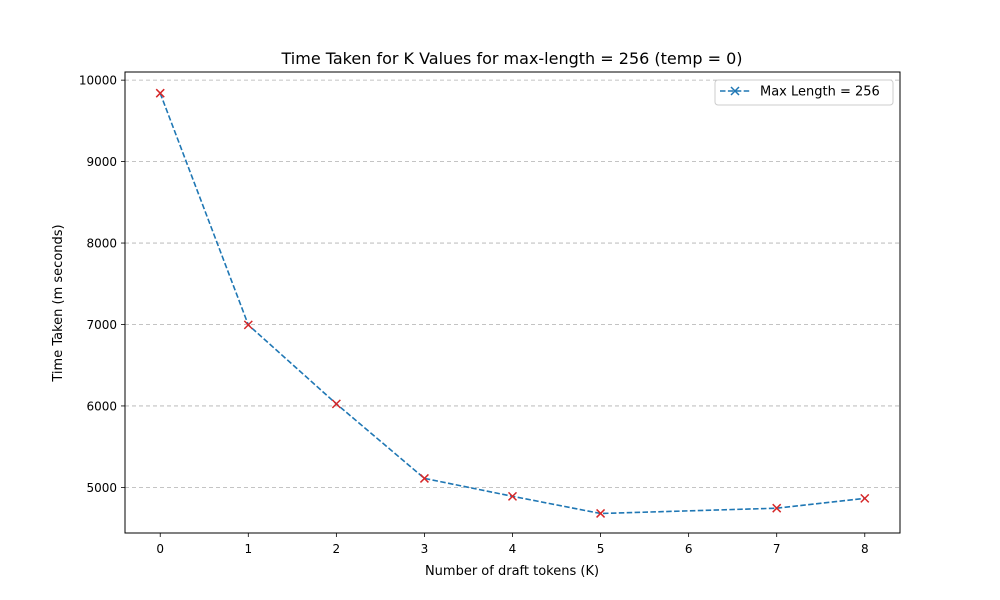 The image size is (1000, 600). I want to click on y-axis-label: Time Taken (m seconds), so click(58, 303).